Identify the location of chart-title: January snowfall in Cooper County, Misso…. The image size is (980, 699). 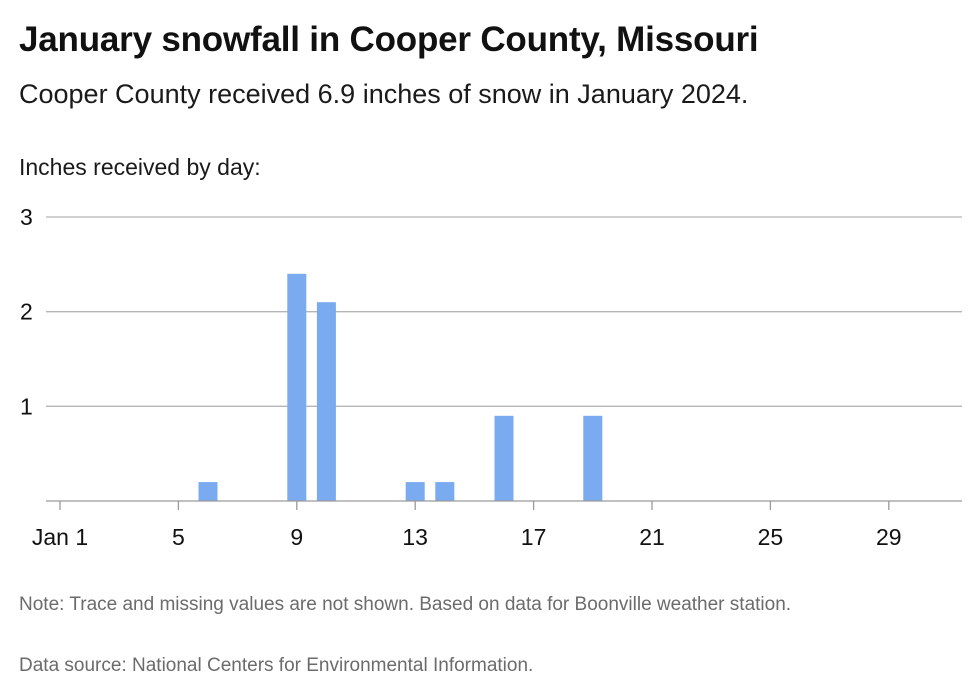
(389, 39).